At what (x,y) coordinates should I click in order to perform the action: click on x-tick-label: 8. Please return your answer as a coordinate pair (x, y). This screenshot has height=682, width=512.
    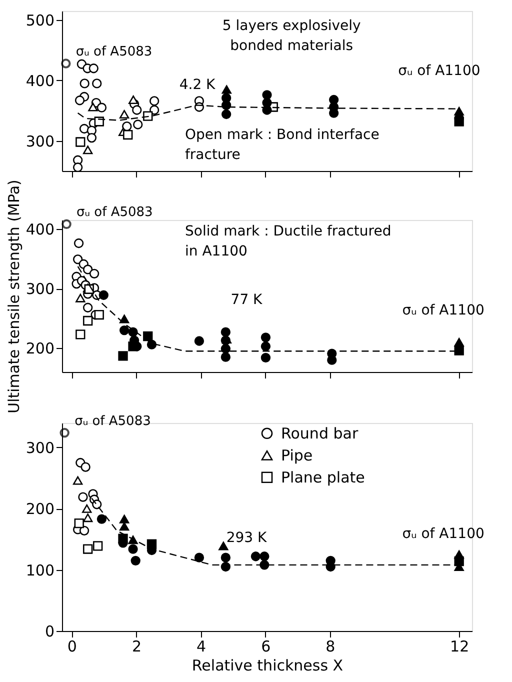
    Looking at the image, I should click on (331, 647).